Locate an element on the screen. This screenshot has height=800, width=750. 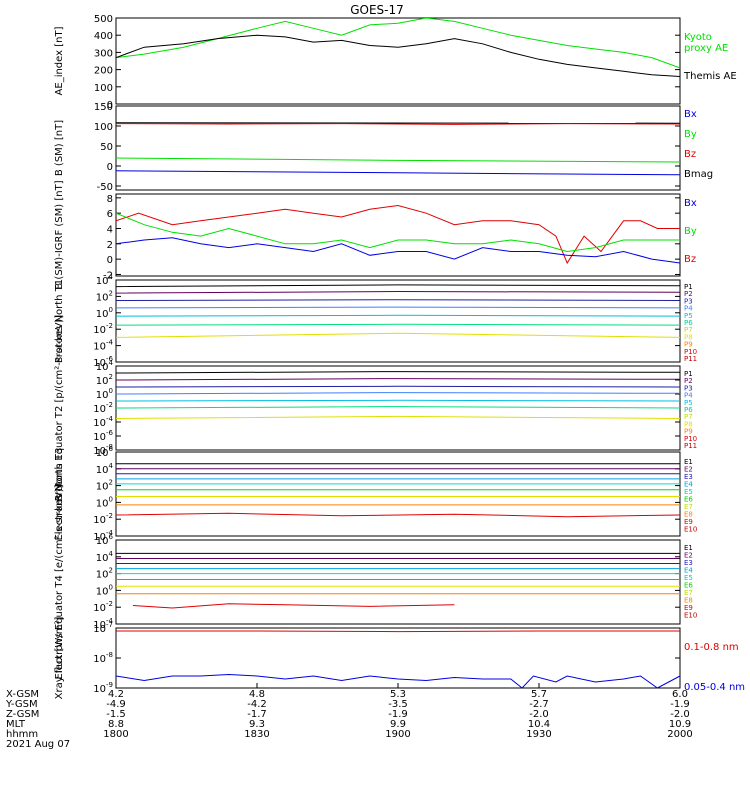
y-tick-label: 6 is located at coordinates (110, 214).